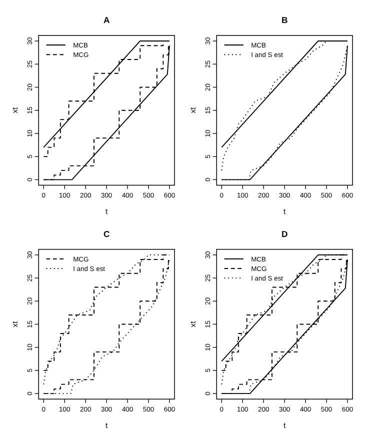 This screenshot has height=447, width=372. What do you see at coordinates (106, 20) in the screenshot?
I see `chart-title: A` at bounding box center [106, 20].